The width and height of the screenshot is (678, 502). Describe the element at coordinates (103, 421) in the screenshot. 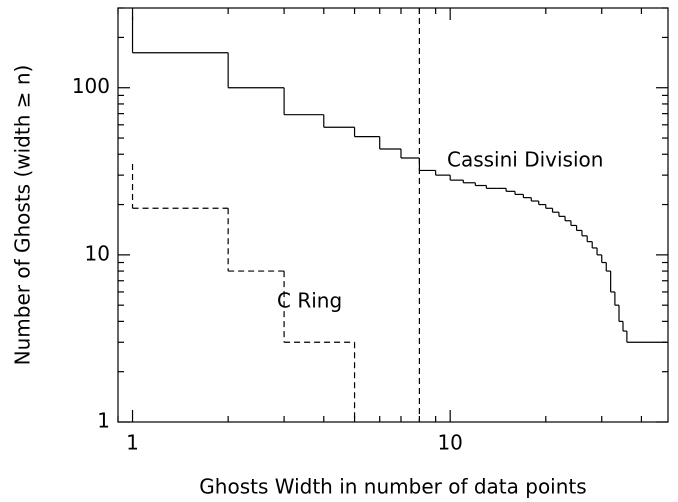

I see `y-tick-label: 1` at that location.